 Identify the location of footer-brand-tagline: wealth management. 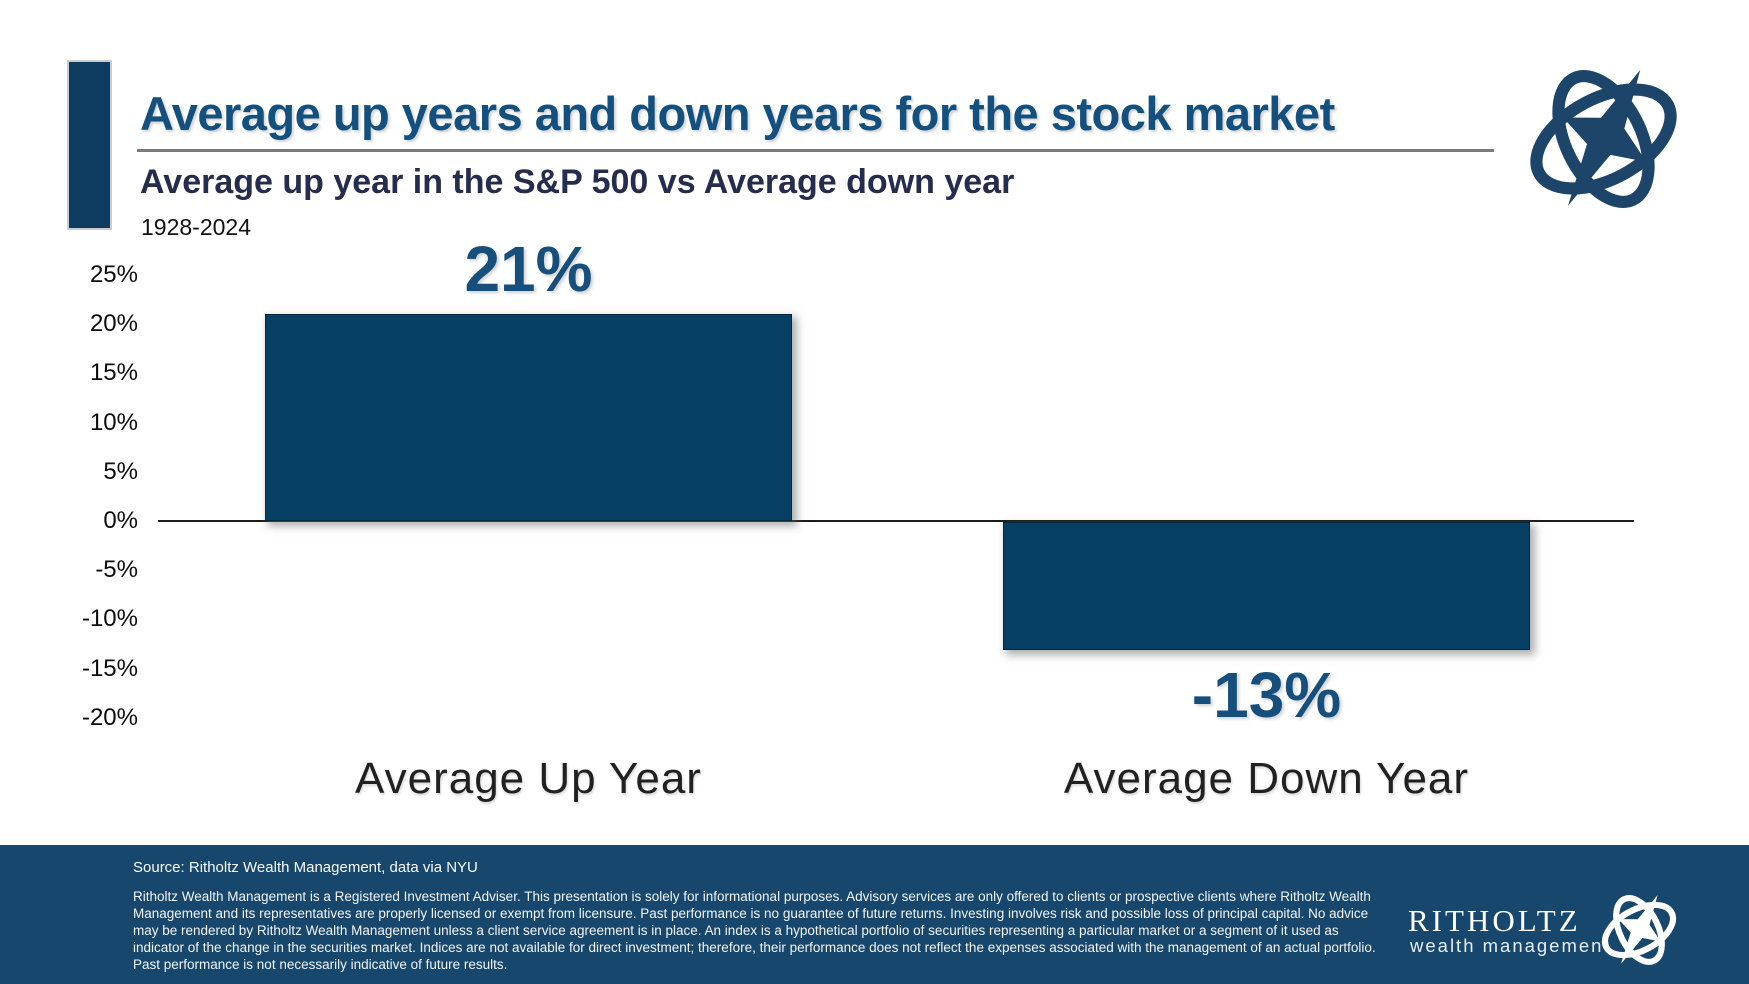
(1510, 945).